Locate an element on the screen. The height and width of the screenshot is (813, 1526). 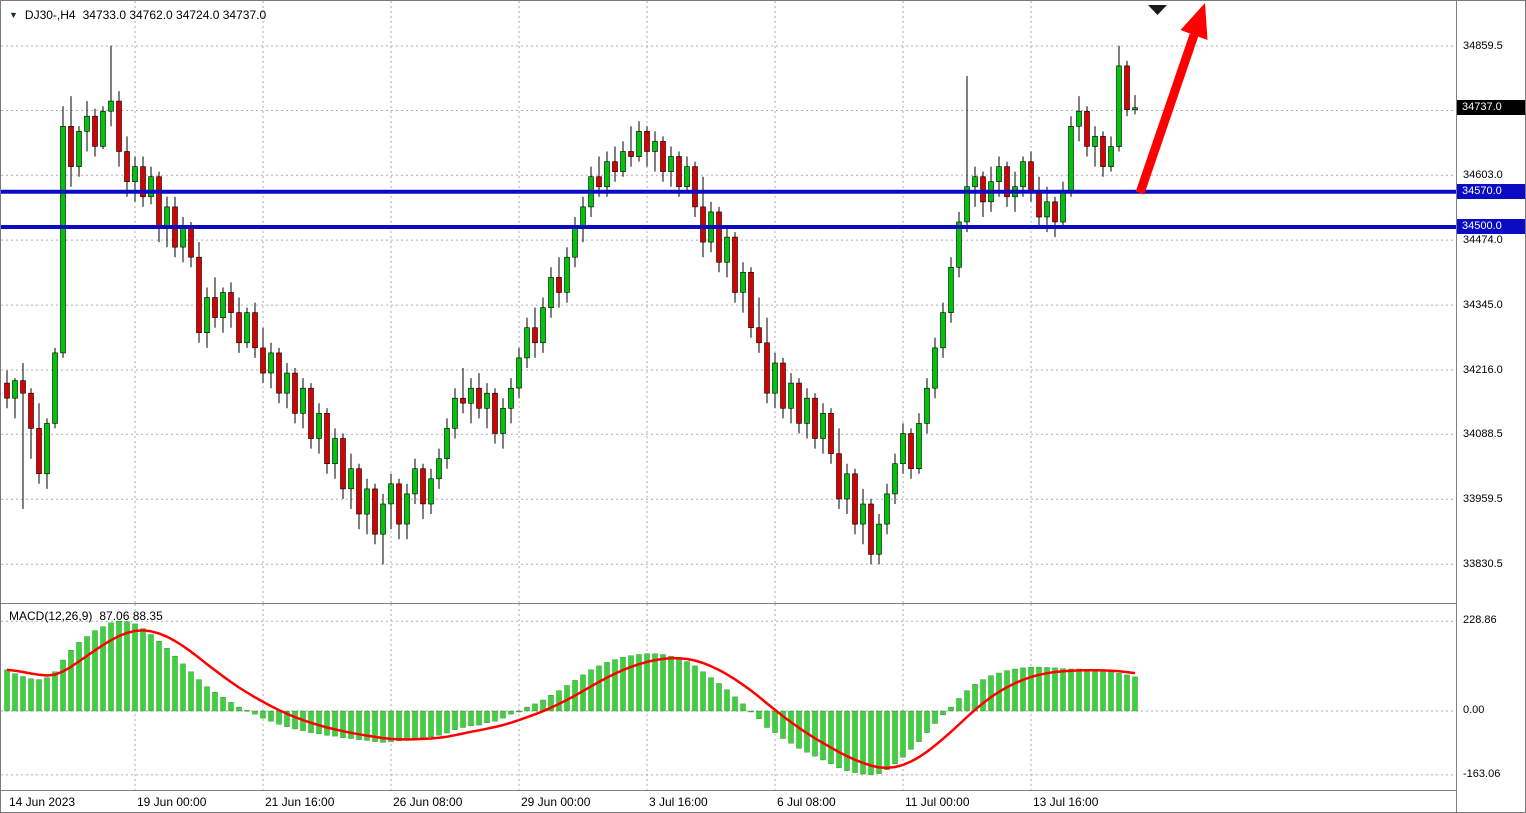
level-price-tag: 34570.0 is located at coordinates (1491, 191).